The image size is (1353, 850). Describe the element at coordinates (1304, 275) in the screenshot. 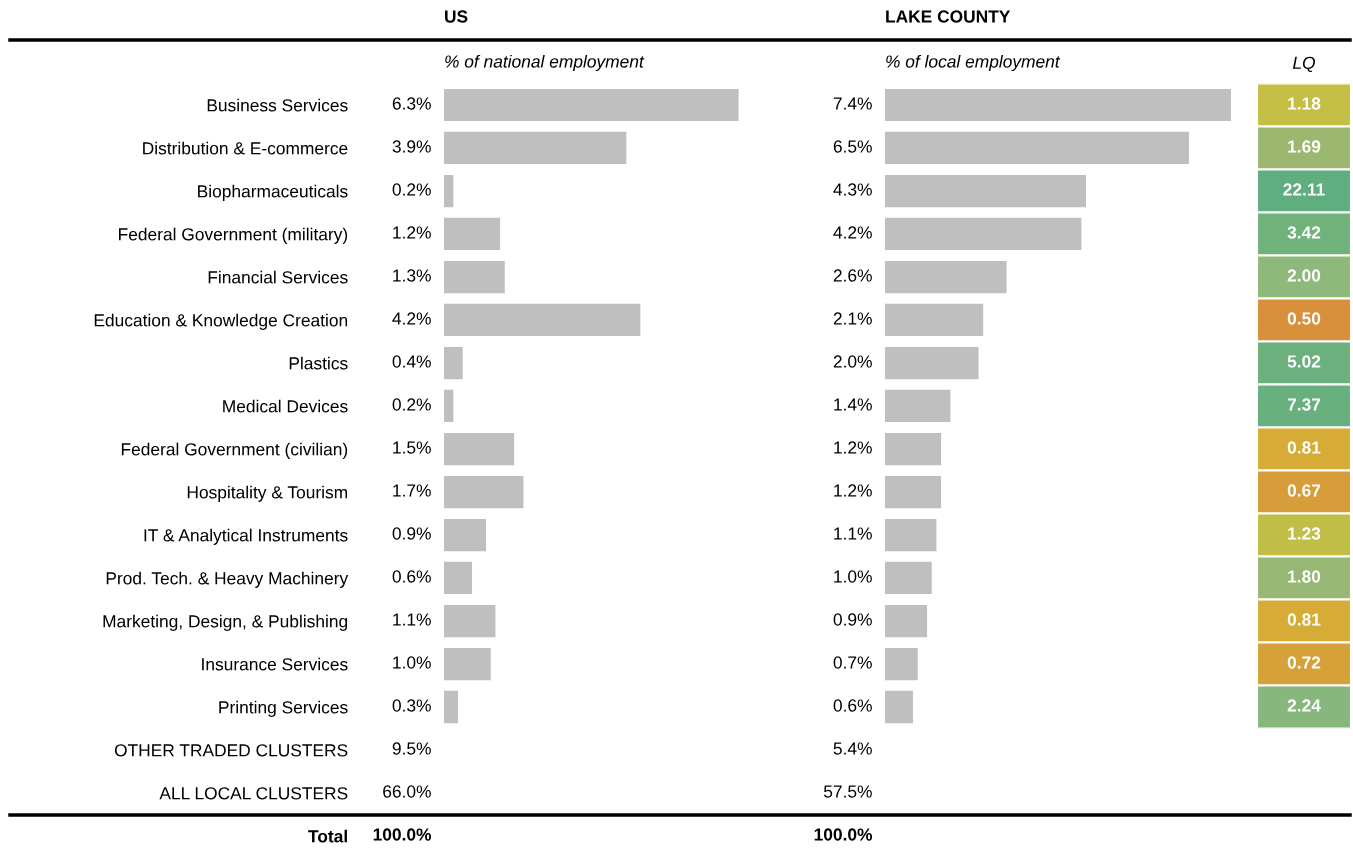

I see `data-label: 2.00` at that location.